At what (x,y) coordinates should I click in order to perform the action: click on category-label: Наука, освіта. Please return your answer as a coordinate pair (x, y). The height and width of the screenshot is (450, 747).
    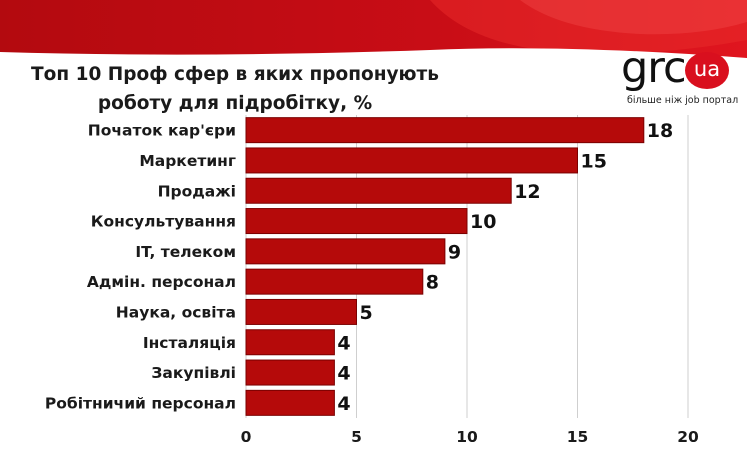
    Looking at the image, I should click on (176, 312).